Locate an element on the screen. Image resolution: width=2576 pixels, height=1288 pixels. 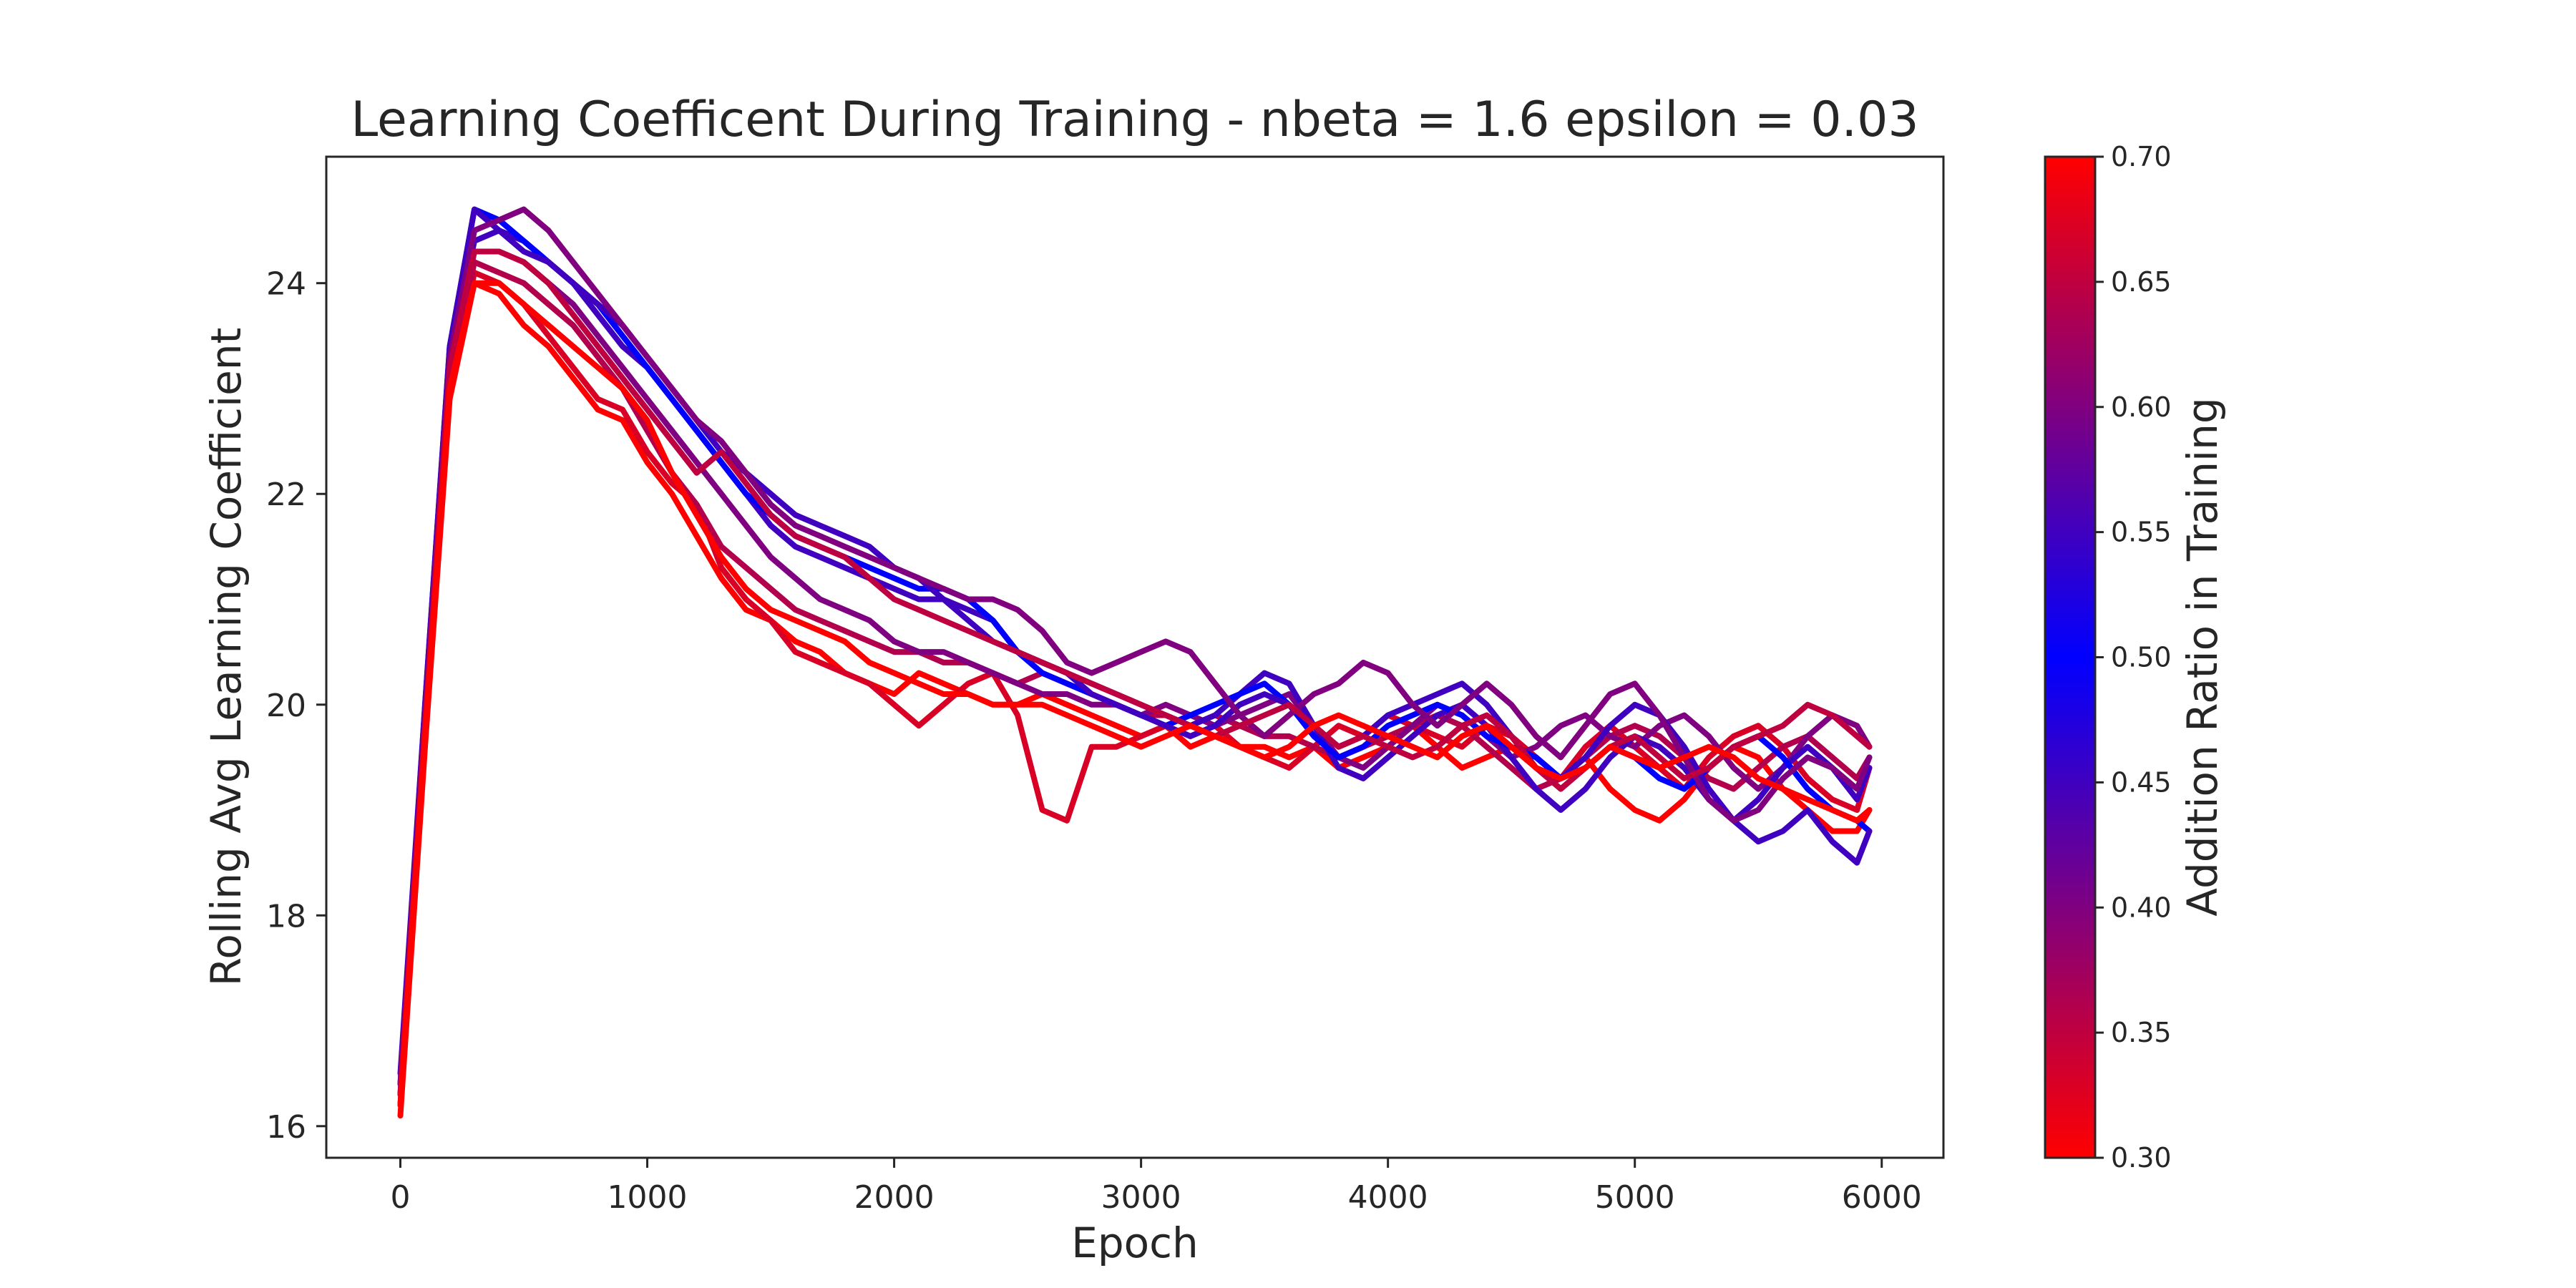
colorbar-ticks: 0.30 0.35 0.40 0.45 0.50 0.55 0.60 0.65 0.70 is located at coordinates (2133, 657).